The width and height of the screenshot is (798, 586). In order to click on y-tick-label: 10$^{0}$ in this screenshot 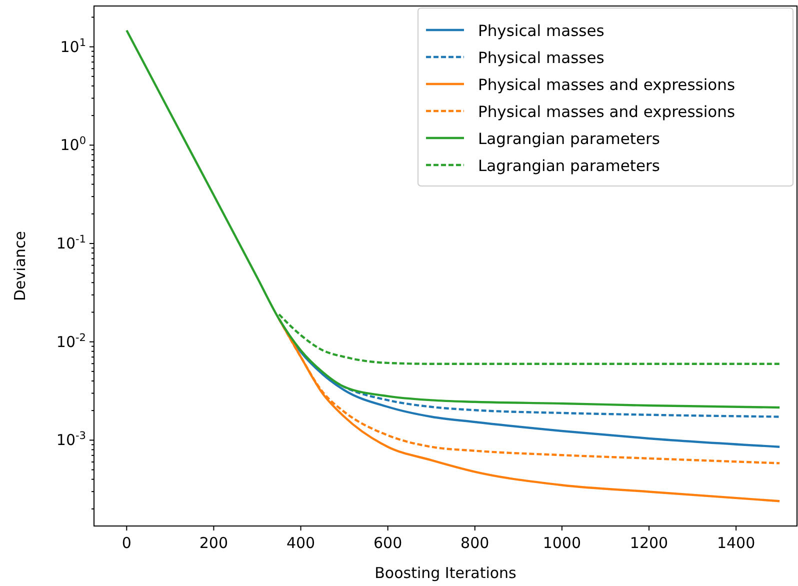, I will do `click(73, 144)`.